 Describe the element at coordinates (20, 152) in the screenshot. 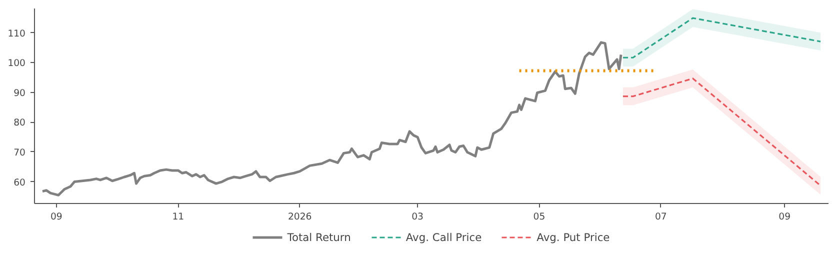

I see `y-tick-label: 70` at that location.